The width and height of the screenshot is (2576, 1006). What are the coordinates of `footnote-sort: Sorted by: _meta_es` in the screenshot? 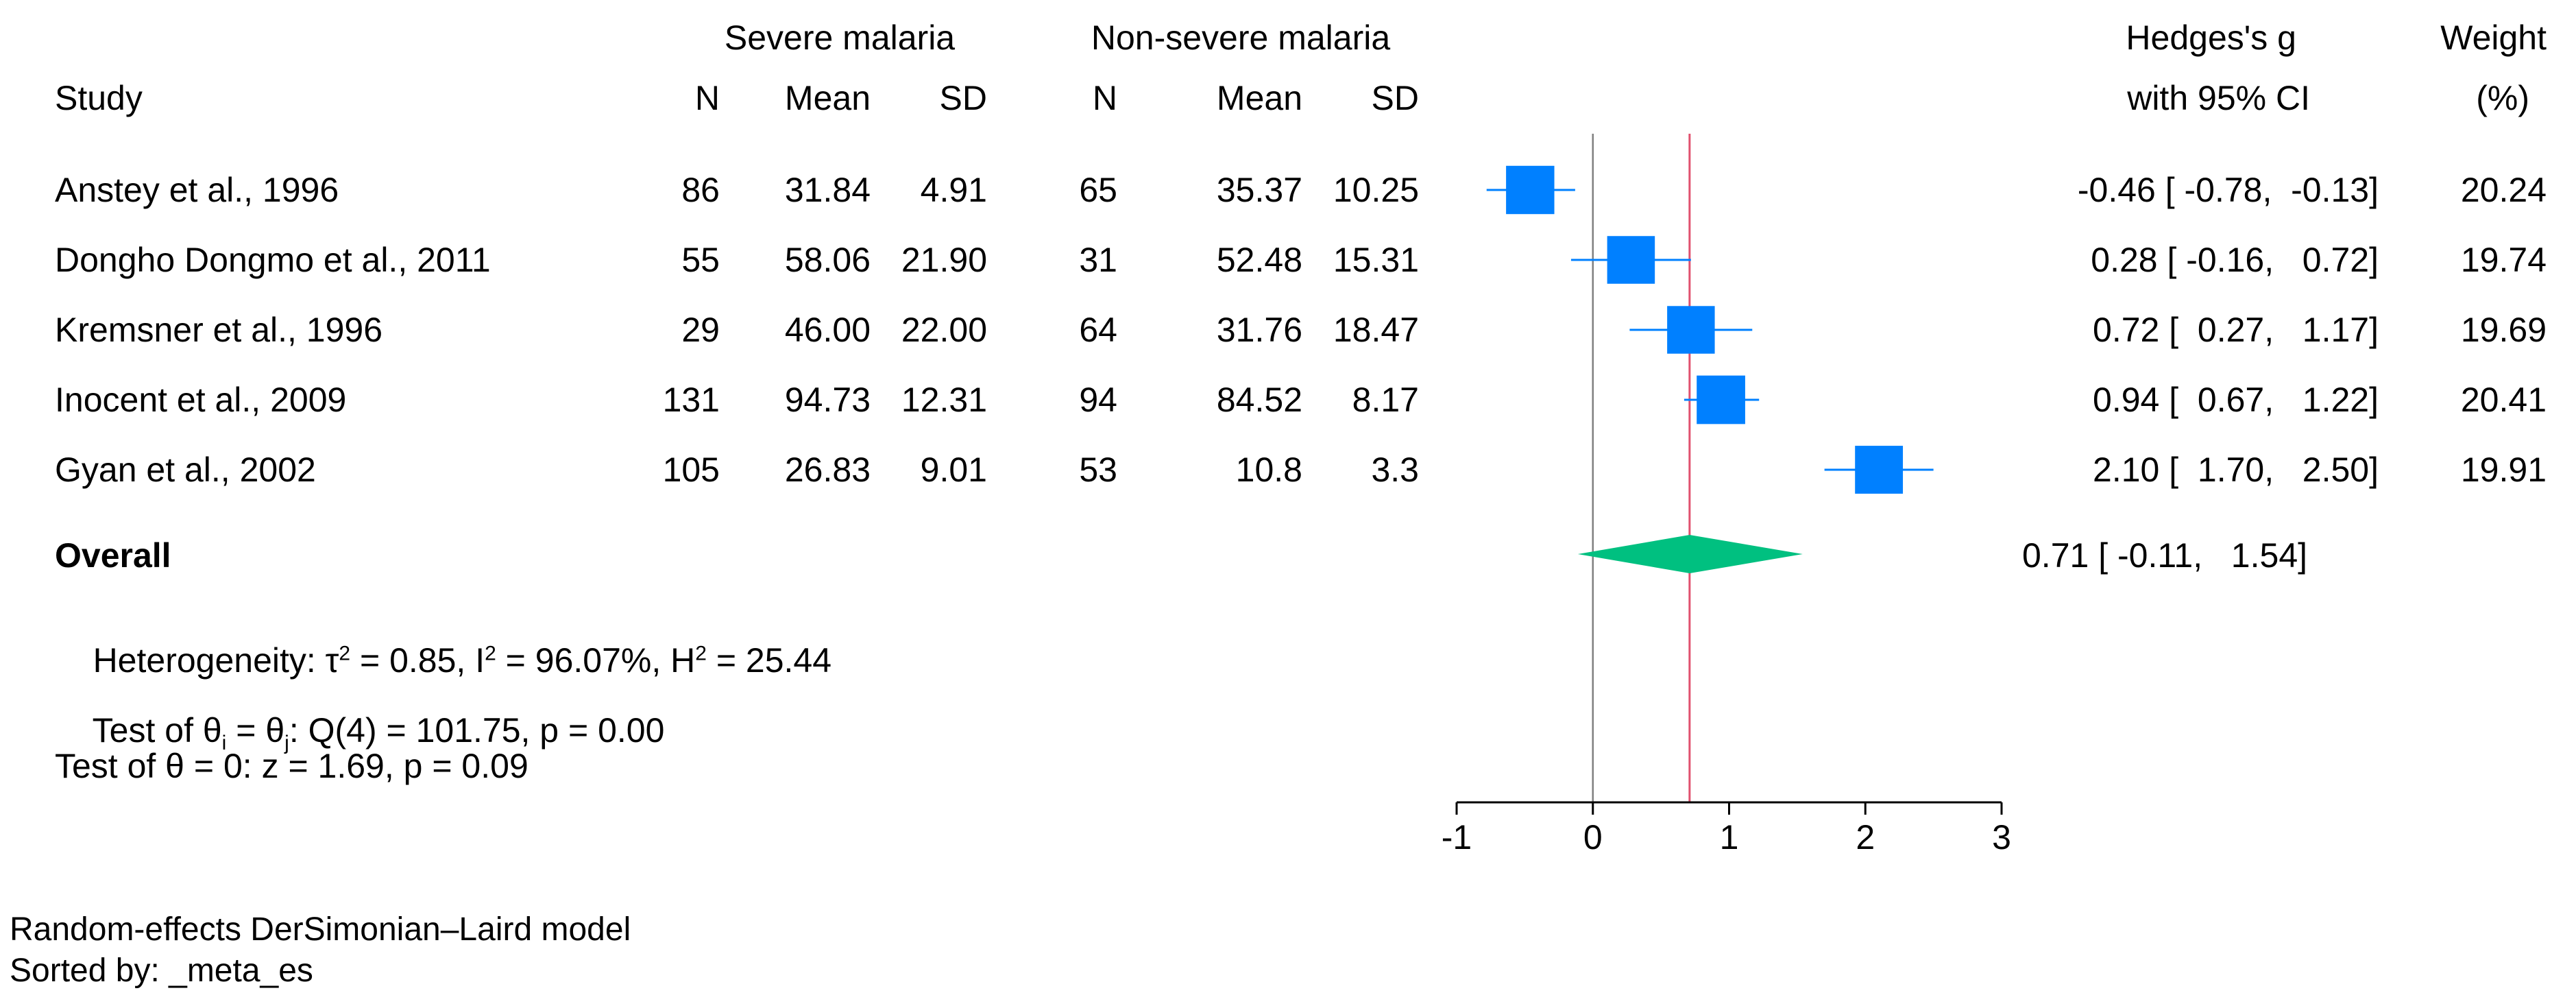 It's located at (161, 971).